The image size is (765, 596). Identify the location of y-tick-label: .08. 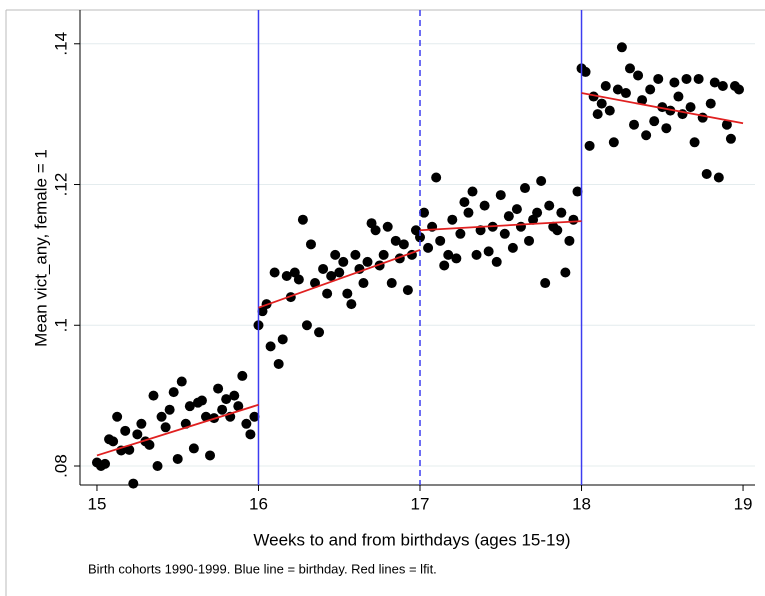
(60, 466).